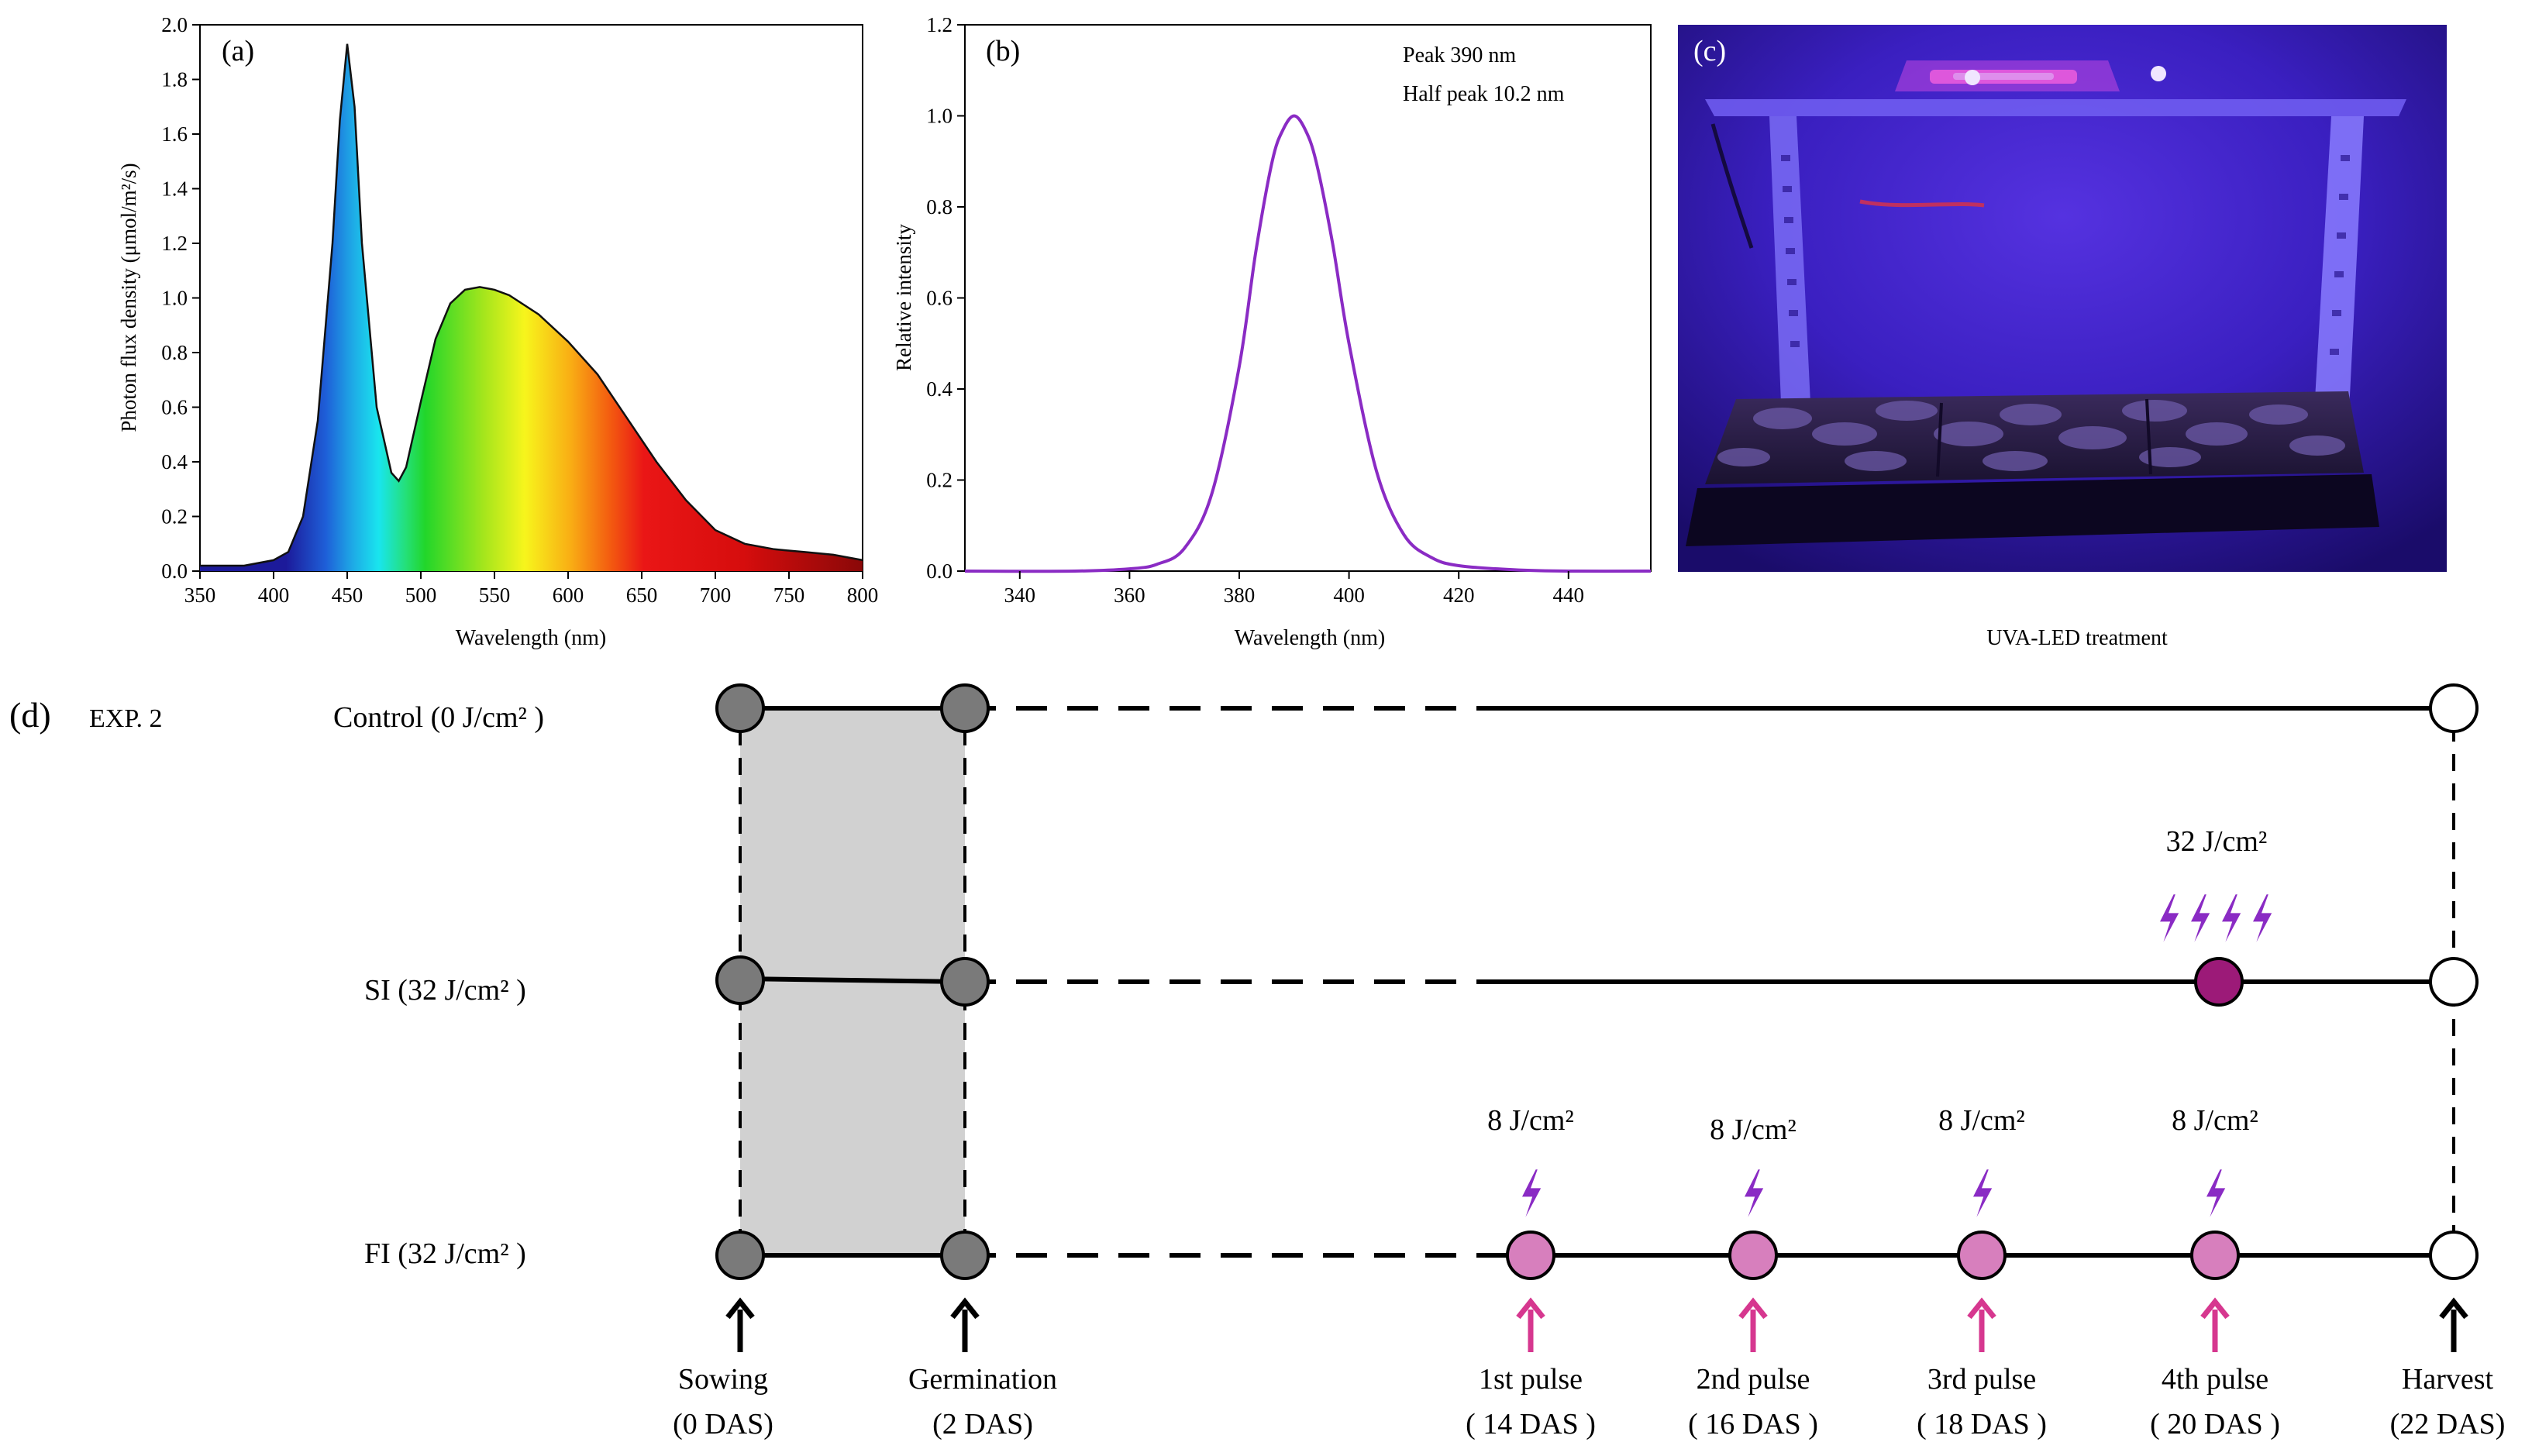  I want to click on y-axis-label-a: Photon flux density (μmol/m²/s), so click(128, 298).